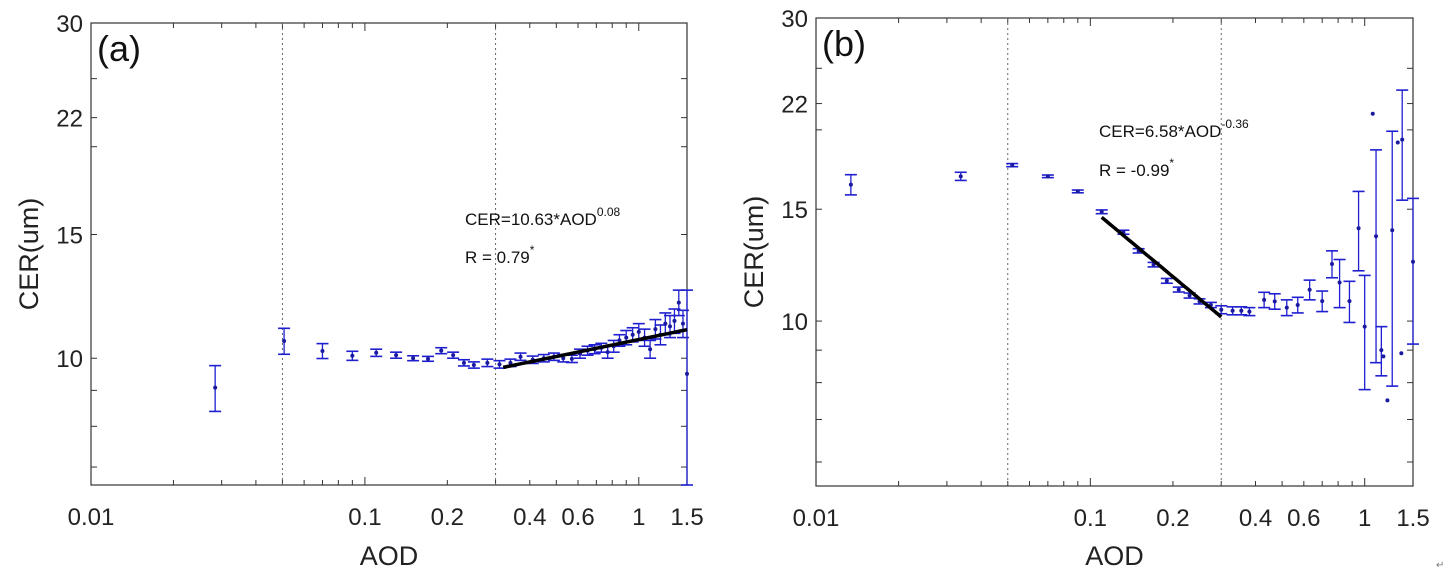  I want to click on x-tick-label: 0.01, so click(816, 518).